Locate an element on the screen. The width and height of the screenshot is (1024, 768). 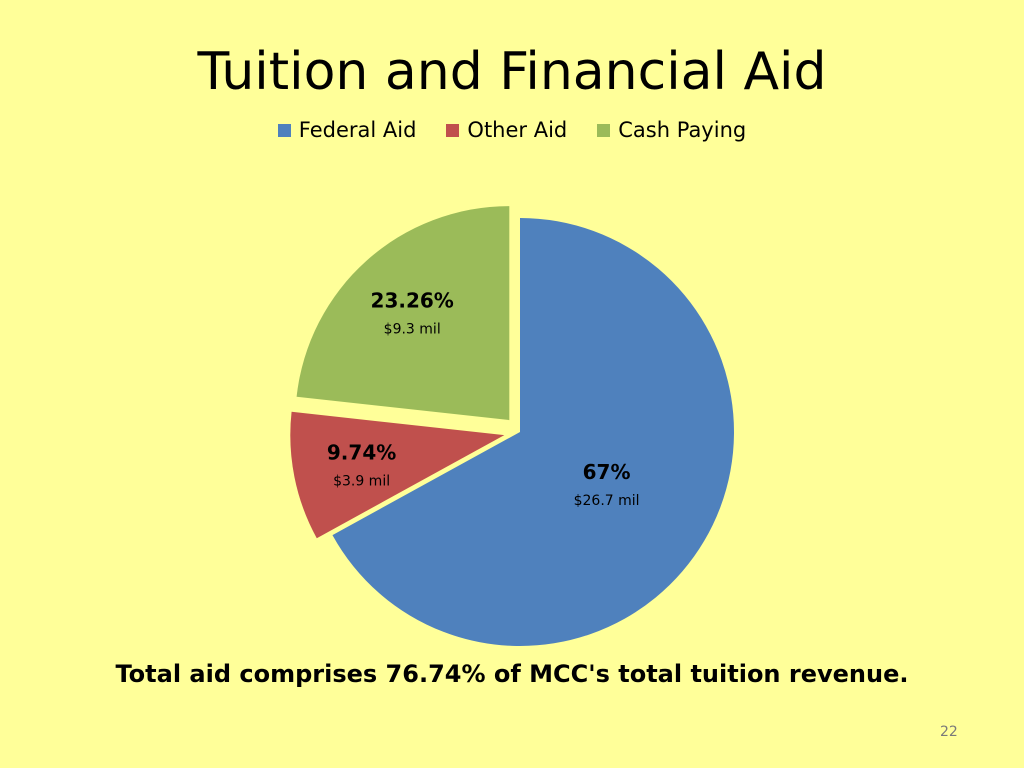
legend-label-other-aid: Other Aid is located at coordinates (517, 130).